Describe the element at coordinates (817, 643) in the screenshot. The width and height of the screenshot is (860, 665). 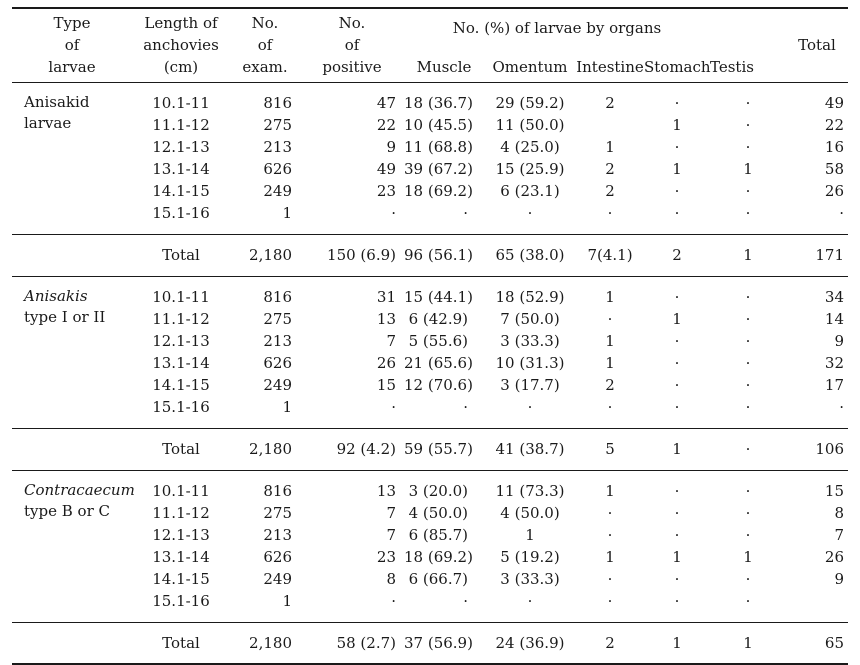
I see `total-cell: 65` at that location.